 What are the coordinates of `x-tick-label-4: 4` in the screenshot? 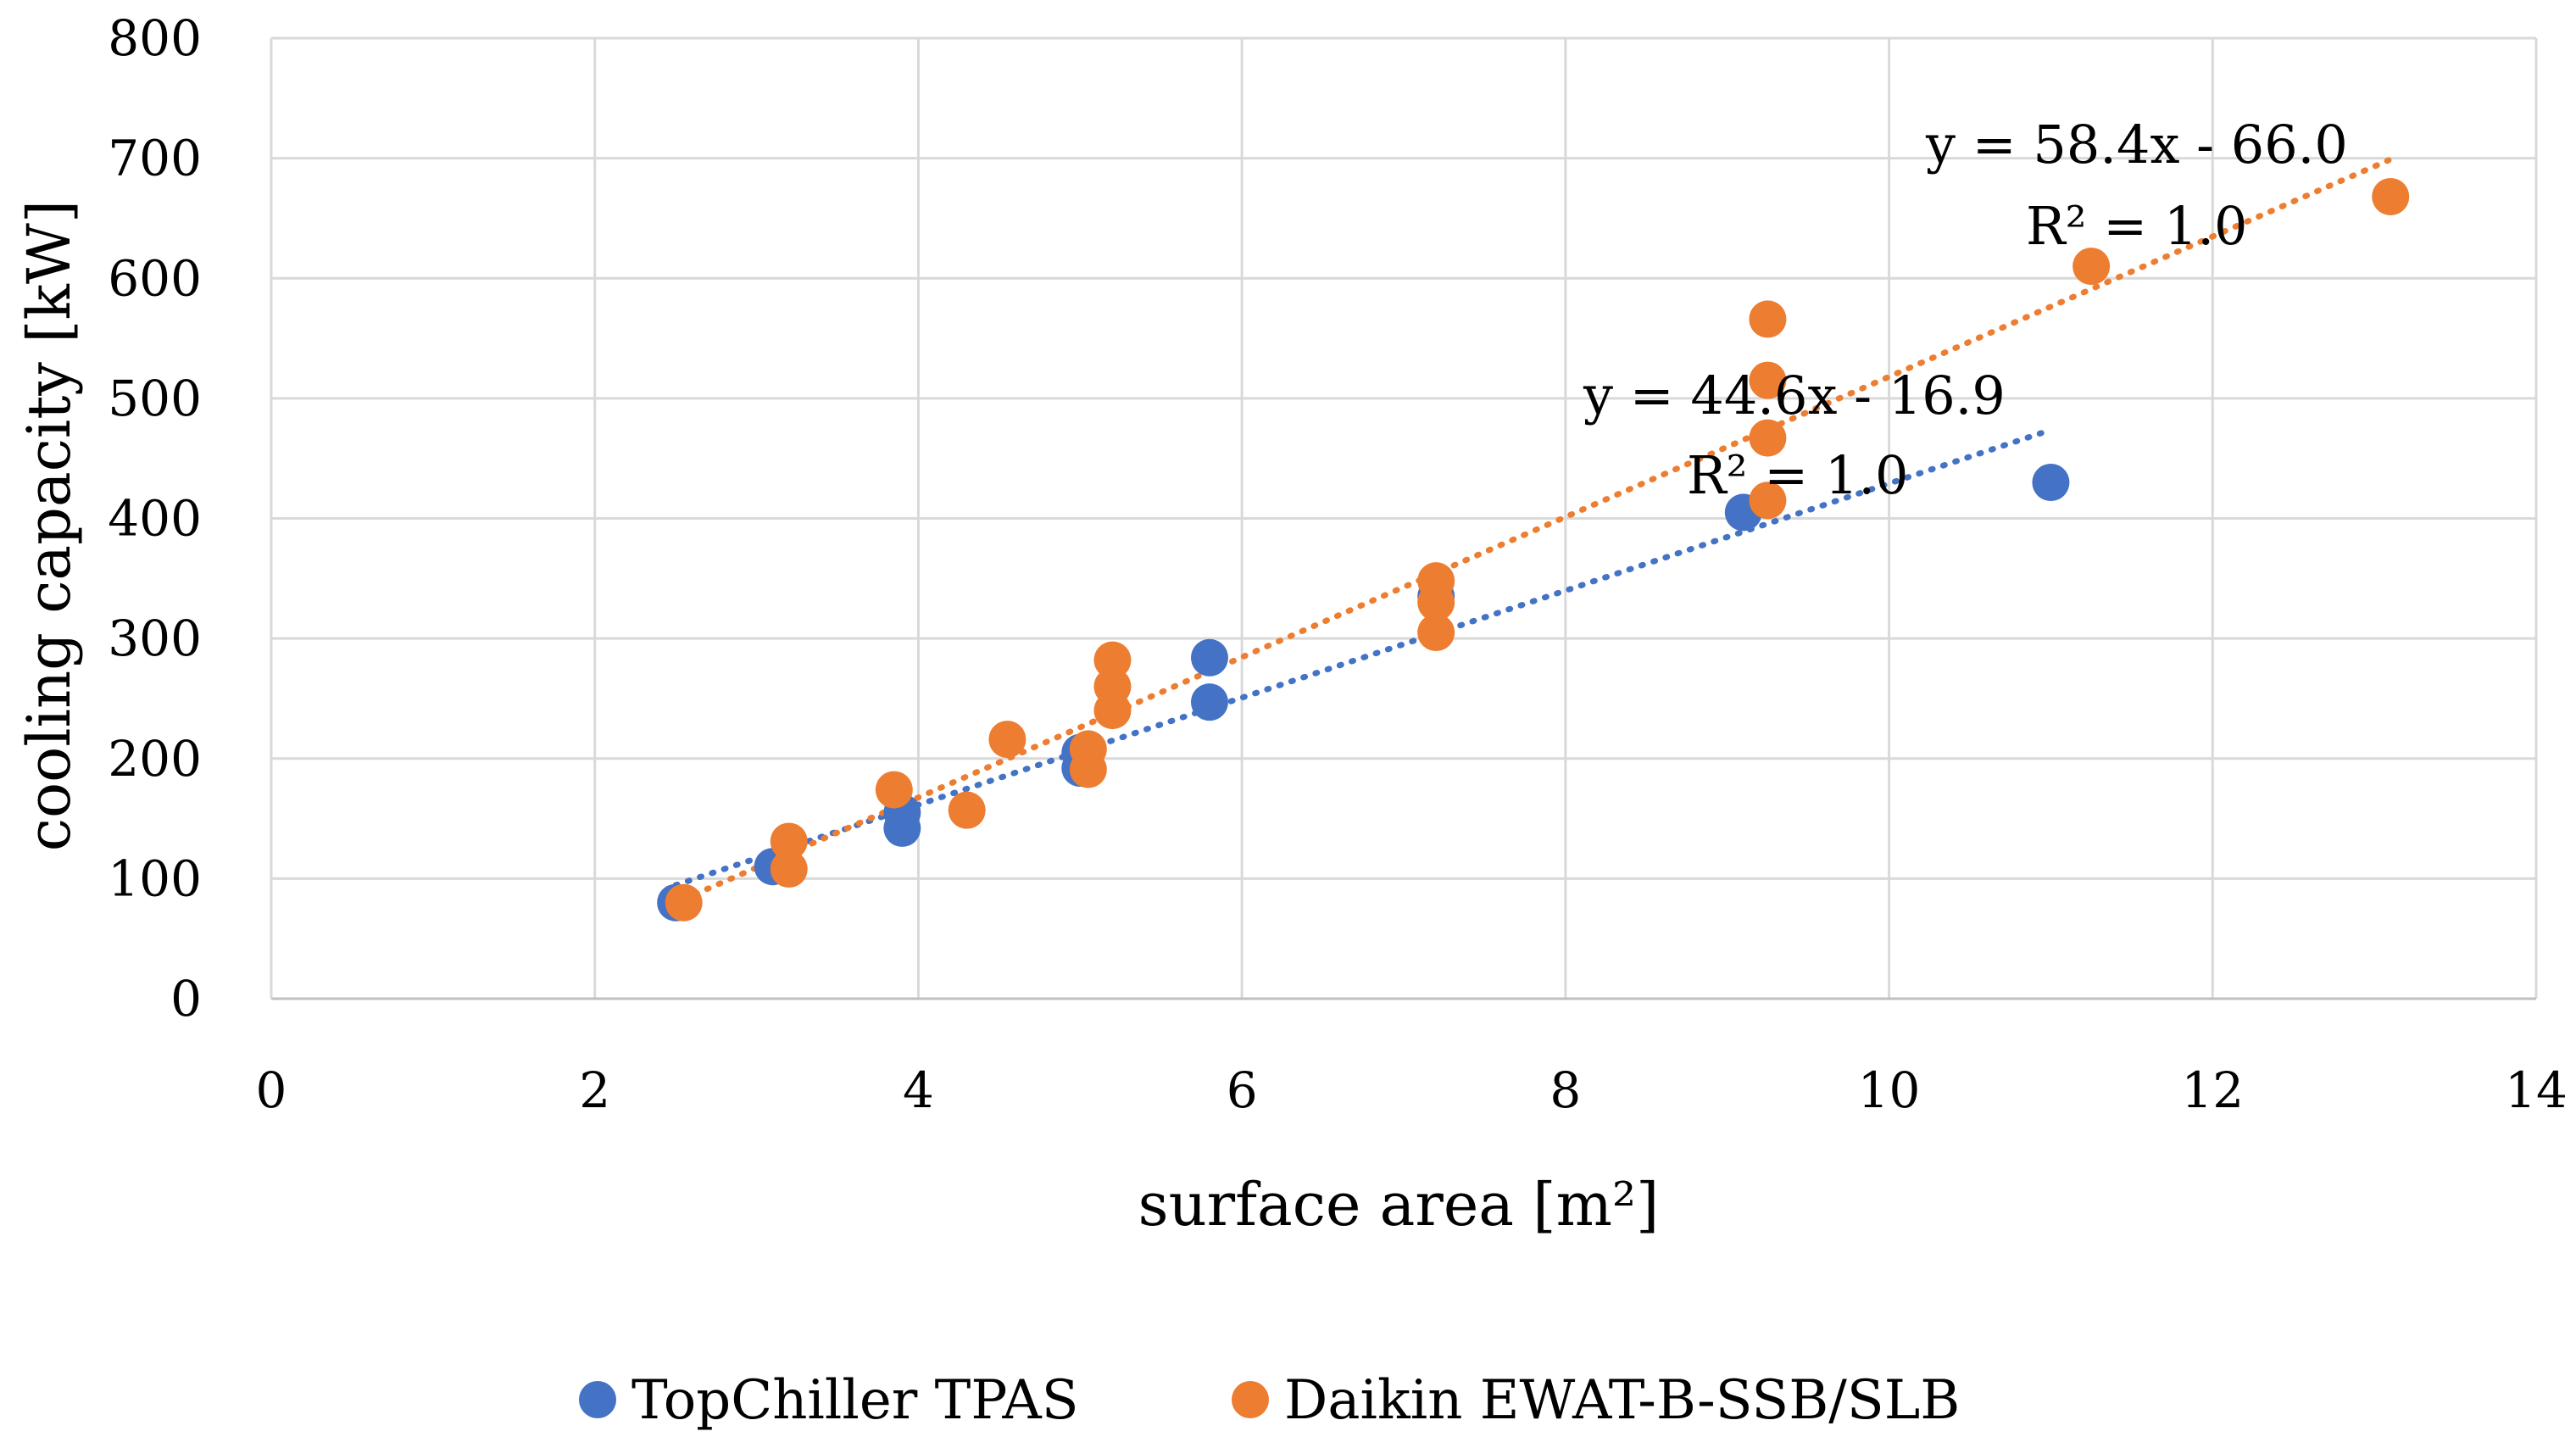 It's located at (918, 1090).